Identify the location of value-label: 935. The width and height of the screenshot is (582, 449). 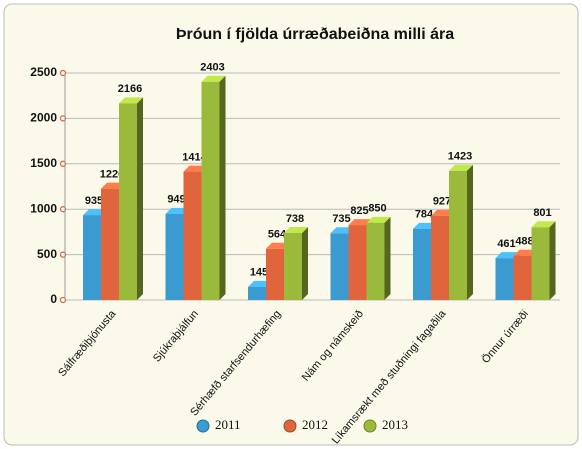
(94, 201).